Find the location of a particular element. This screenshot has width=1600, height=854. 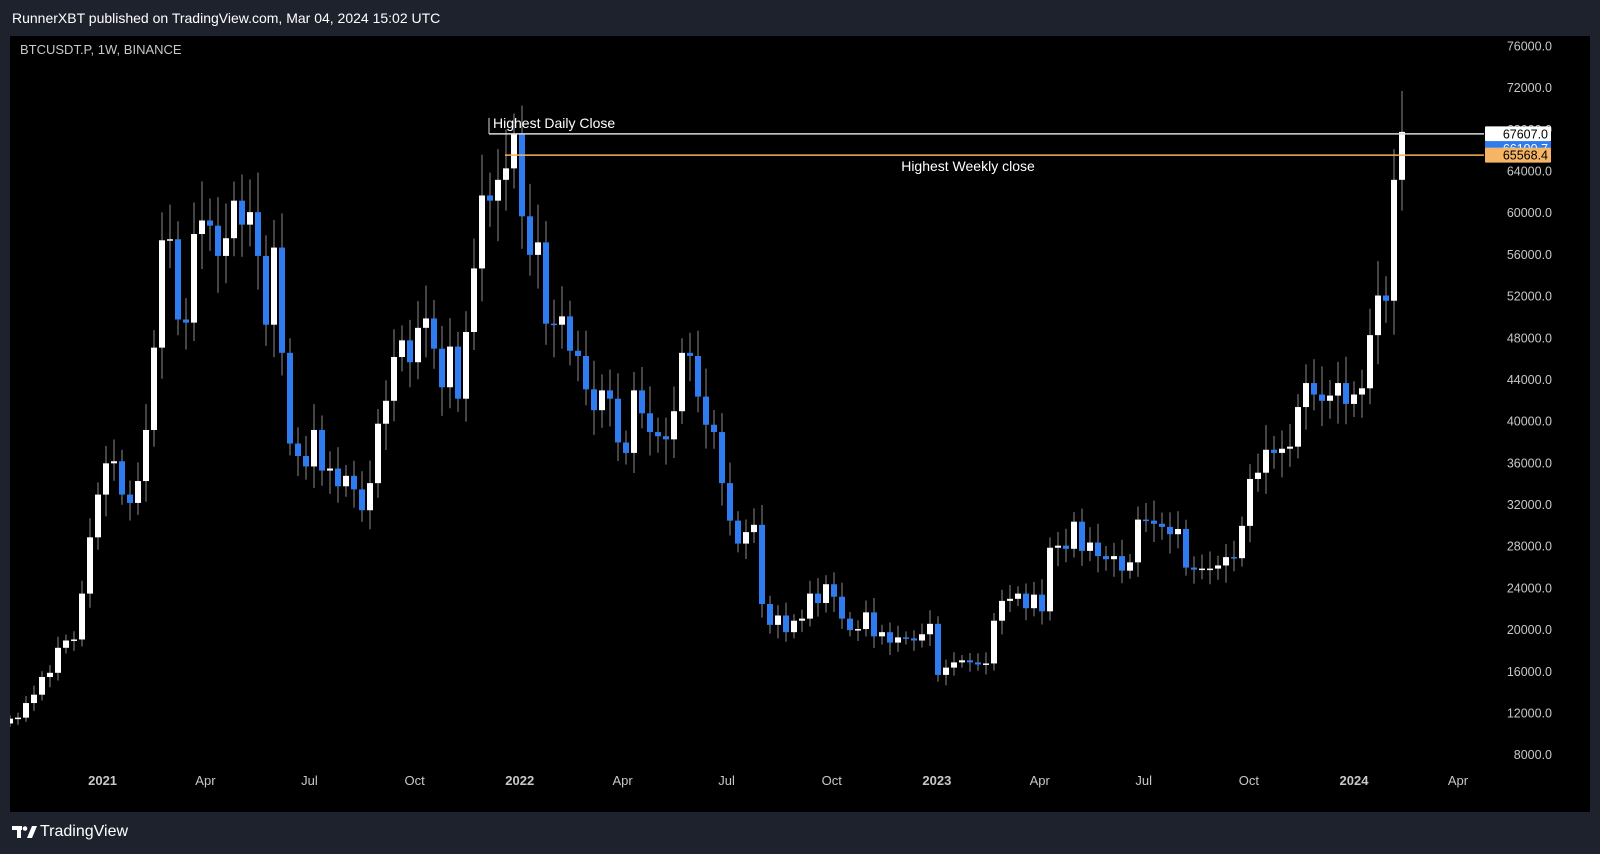

y-tick-label: 72000.0 is located at coordinates (1529, 88).